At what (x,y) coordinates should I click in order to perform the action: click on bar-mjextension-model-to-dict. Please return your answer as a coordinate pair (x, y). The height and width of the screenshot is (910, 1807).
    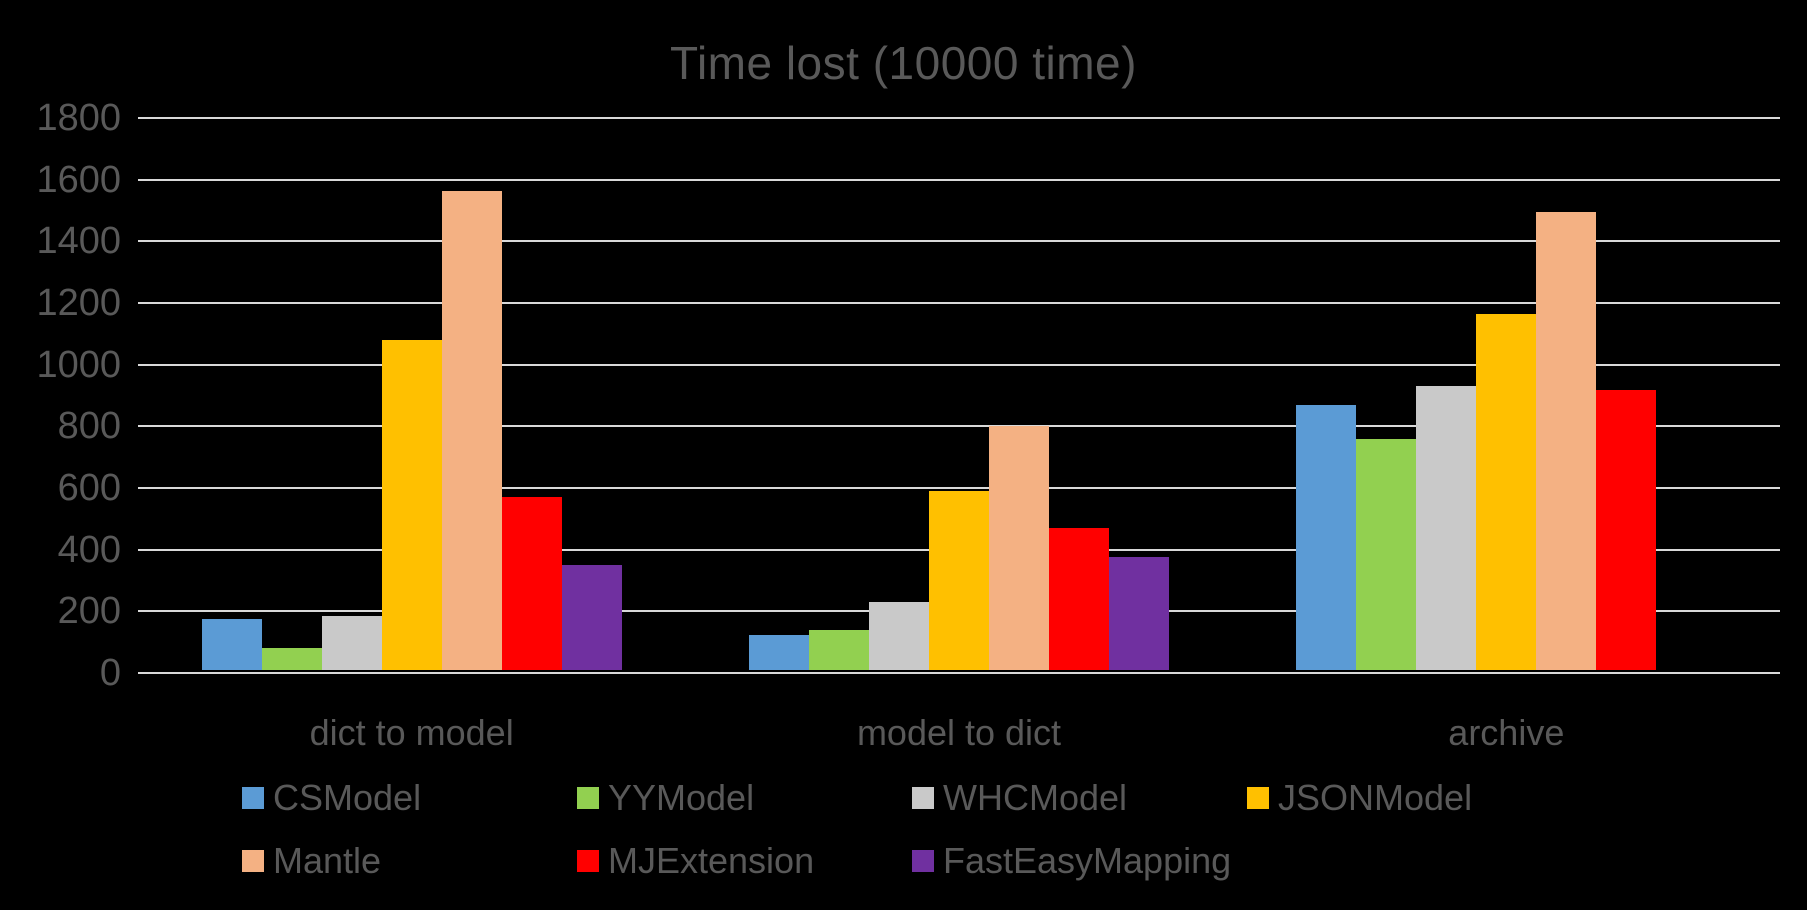
    Looking at the image, I should click on (1079, 598).